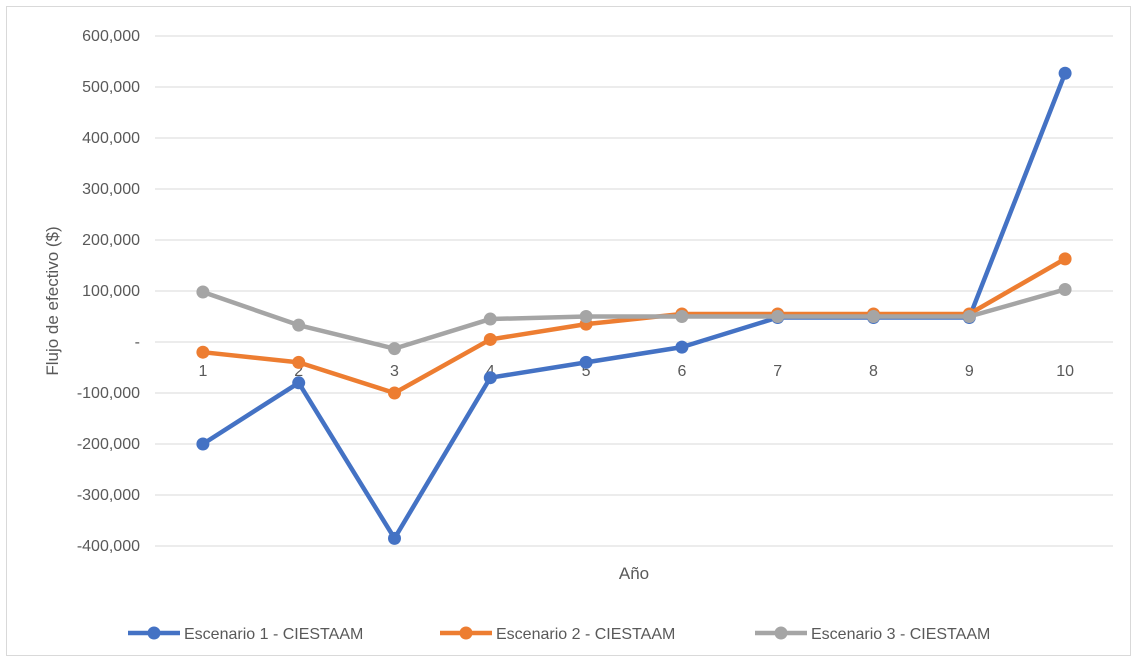 This screenshot has width=1139, height=662. I want to click on y-tick-label: -100,000, so click(108, 393).